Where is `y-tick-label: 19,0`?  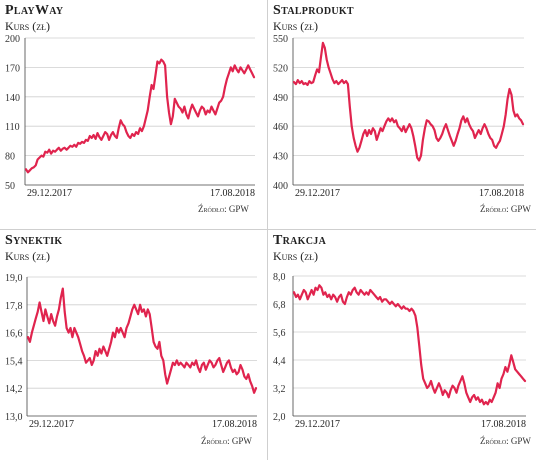 y-tick-label: 19,0 is located at coordinates (14, 278).